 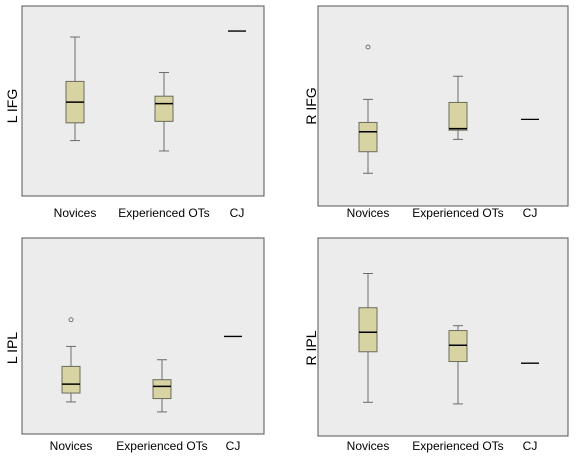 I want to click on panel-4-x-tick-label: CJ, so click(x=530, y=446).